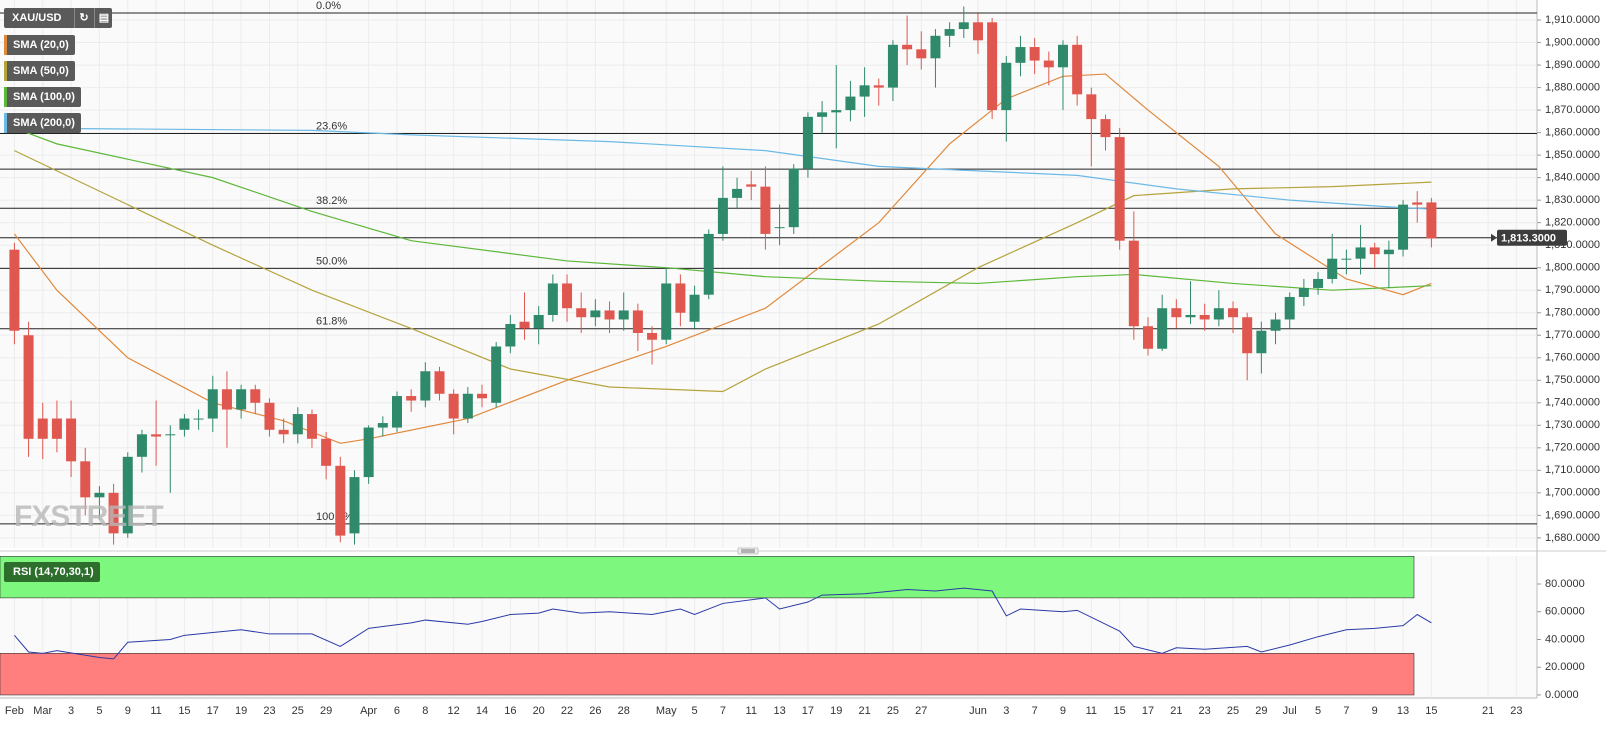  What do you see at coordinates (425, 711) in the screenshot?
I see `x-tick-label: 8` at bounding box center [425, 711].